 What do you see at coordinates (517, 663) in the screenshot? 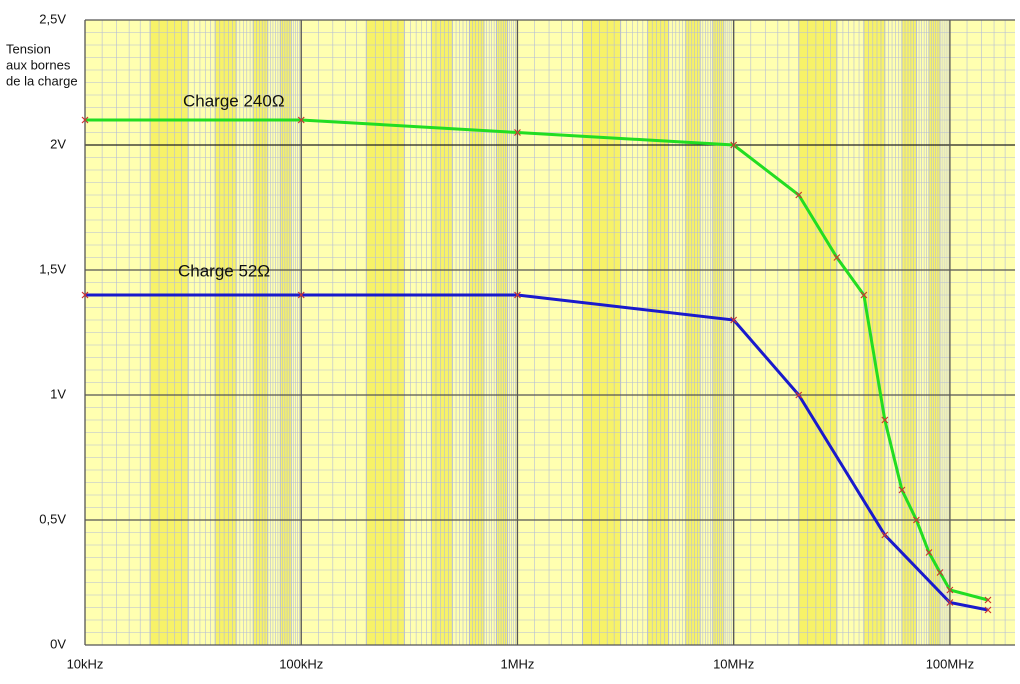
I see `x-tick-label: 1MHz` at bounding box center [517, 663].